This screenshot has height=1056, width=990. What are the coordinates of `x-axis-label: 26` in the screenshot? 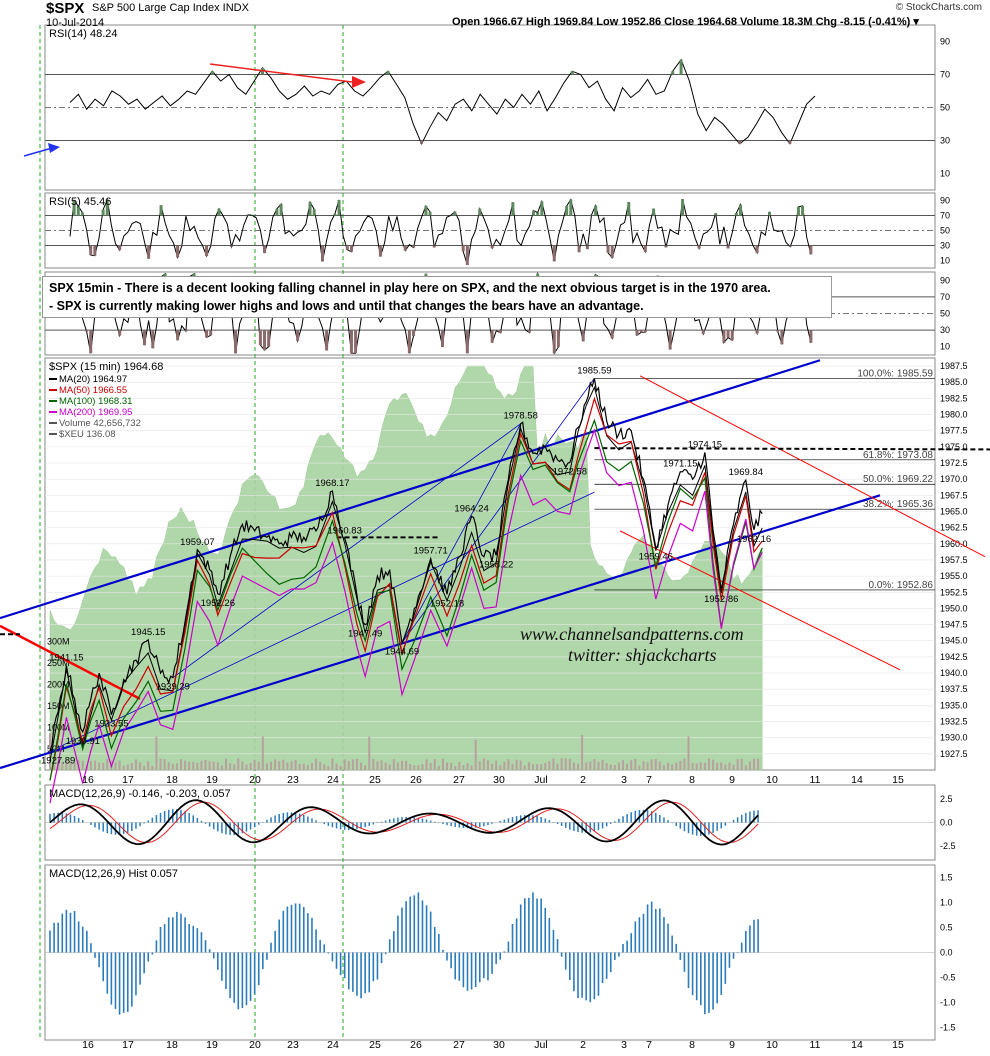 It's located at (416, 780).